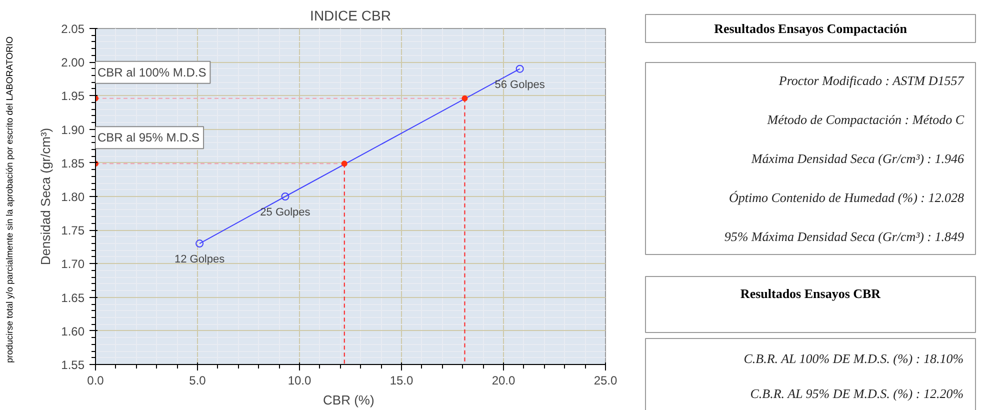 The width and height of the screenshot is (990, 410). Describe the element at coordinates (871, 80) in the screenshot. I see `text: Proctor Modificado : ASTM D1557` at that location.